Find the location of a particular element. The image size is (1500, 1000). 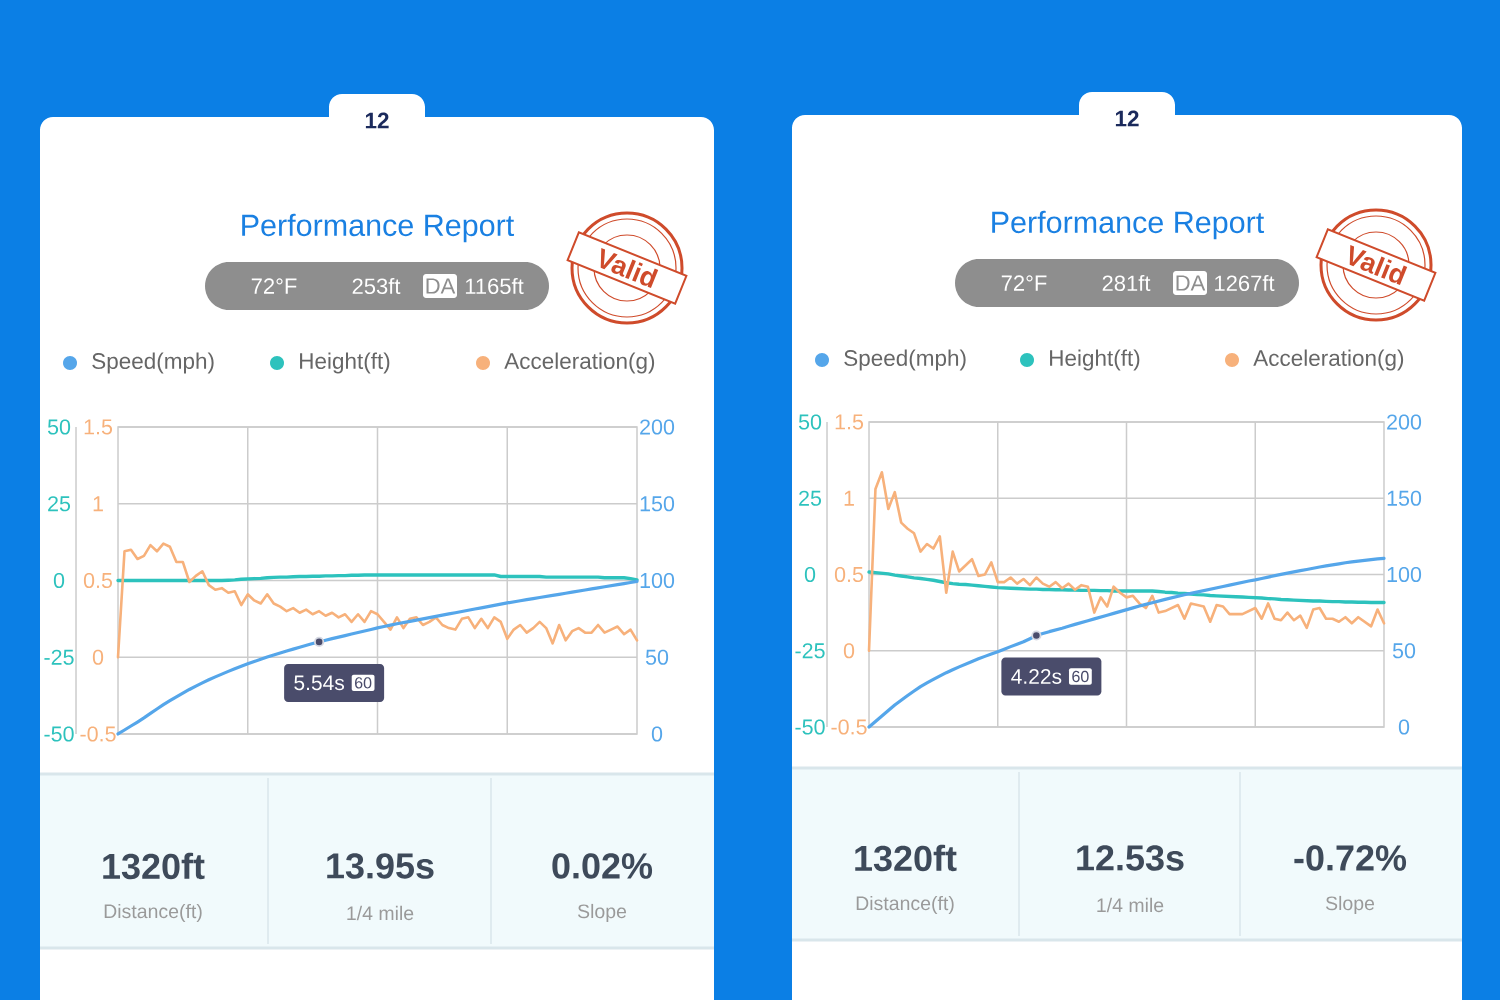

annotation: 4.22s is located at coordinates (1036, 676).